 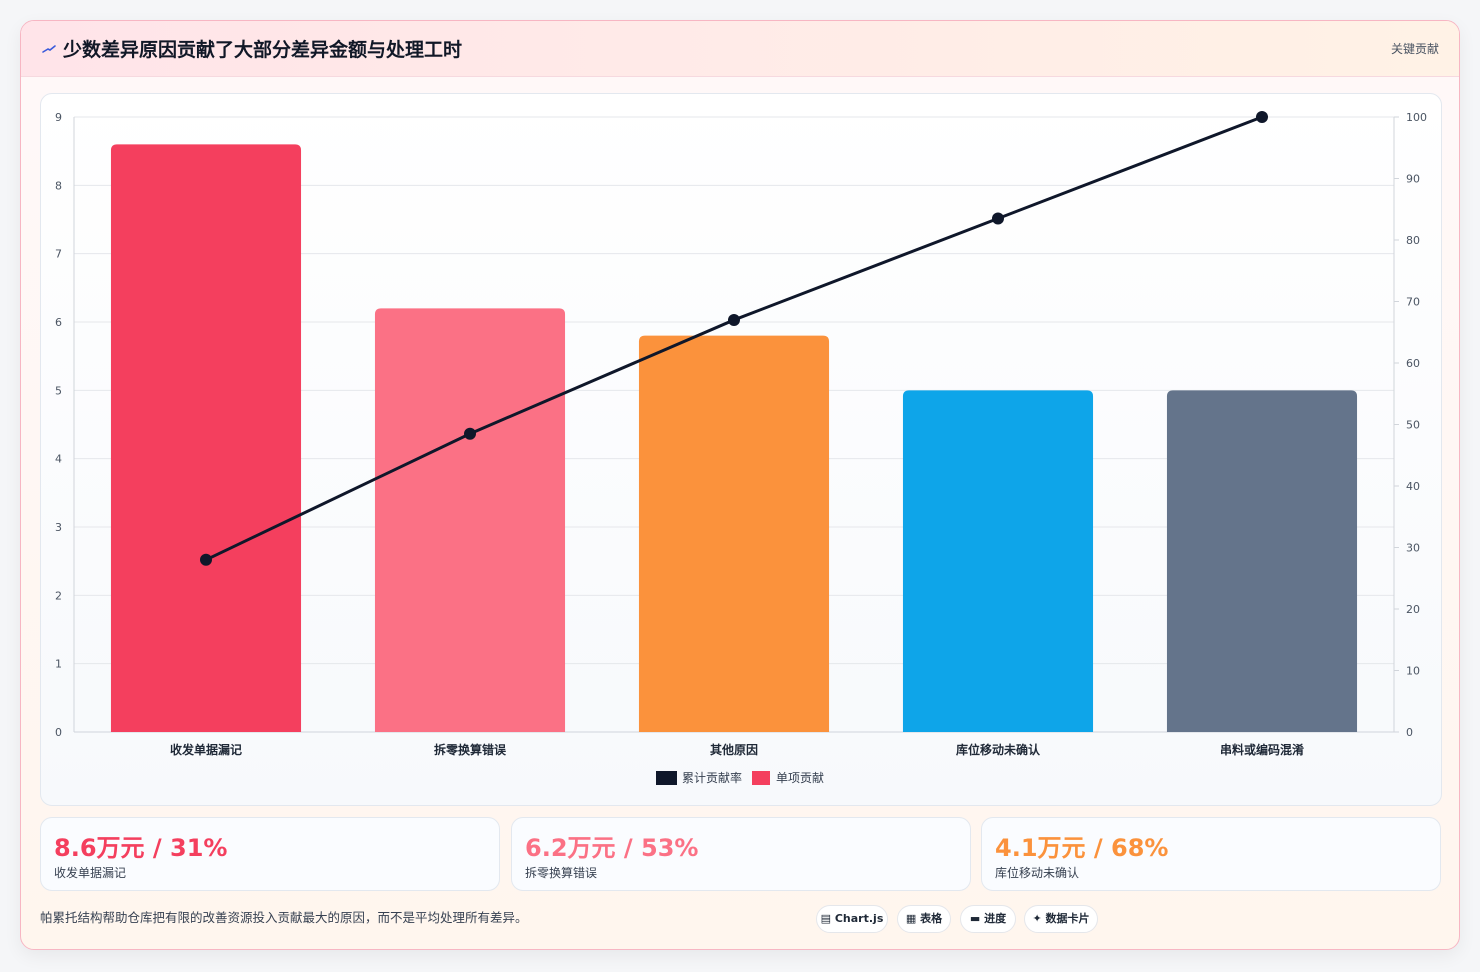 What do you see at coordinates (58, 322) in the screenshot?
I see `y-tick-label: 6` at bounding box center [58, 322].